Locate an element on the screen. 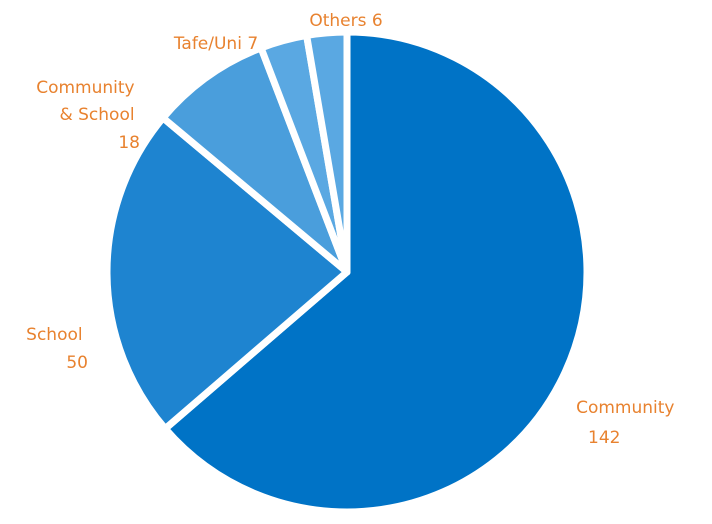  label-school: School 50 is located at coordinates (57, 349).